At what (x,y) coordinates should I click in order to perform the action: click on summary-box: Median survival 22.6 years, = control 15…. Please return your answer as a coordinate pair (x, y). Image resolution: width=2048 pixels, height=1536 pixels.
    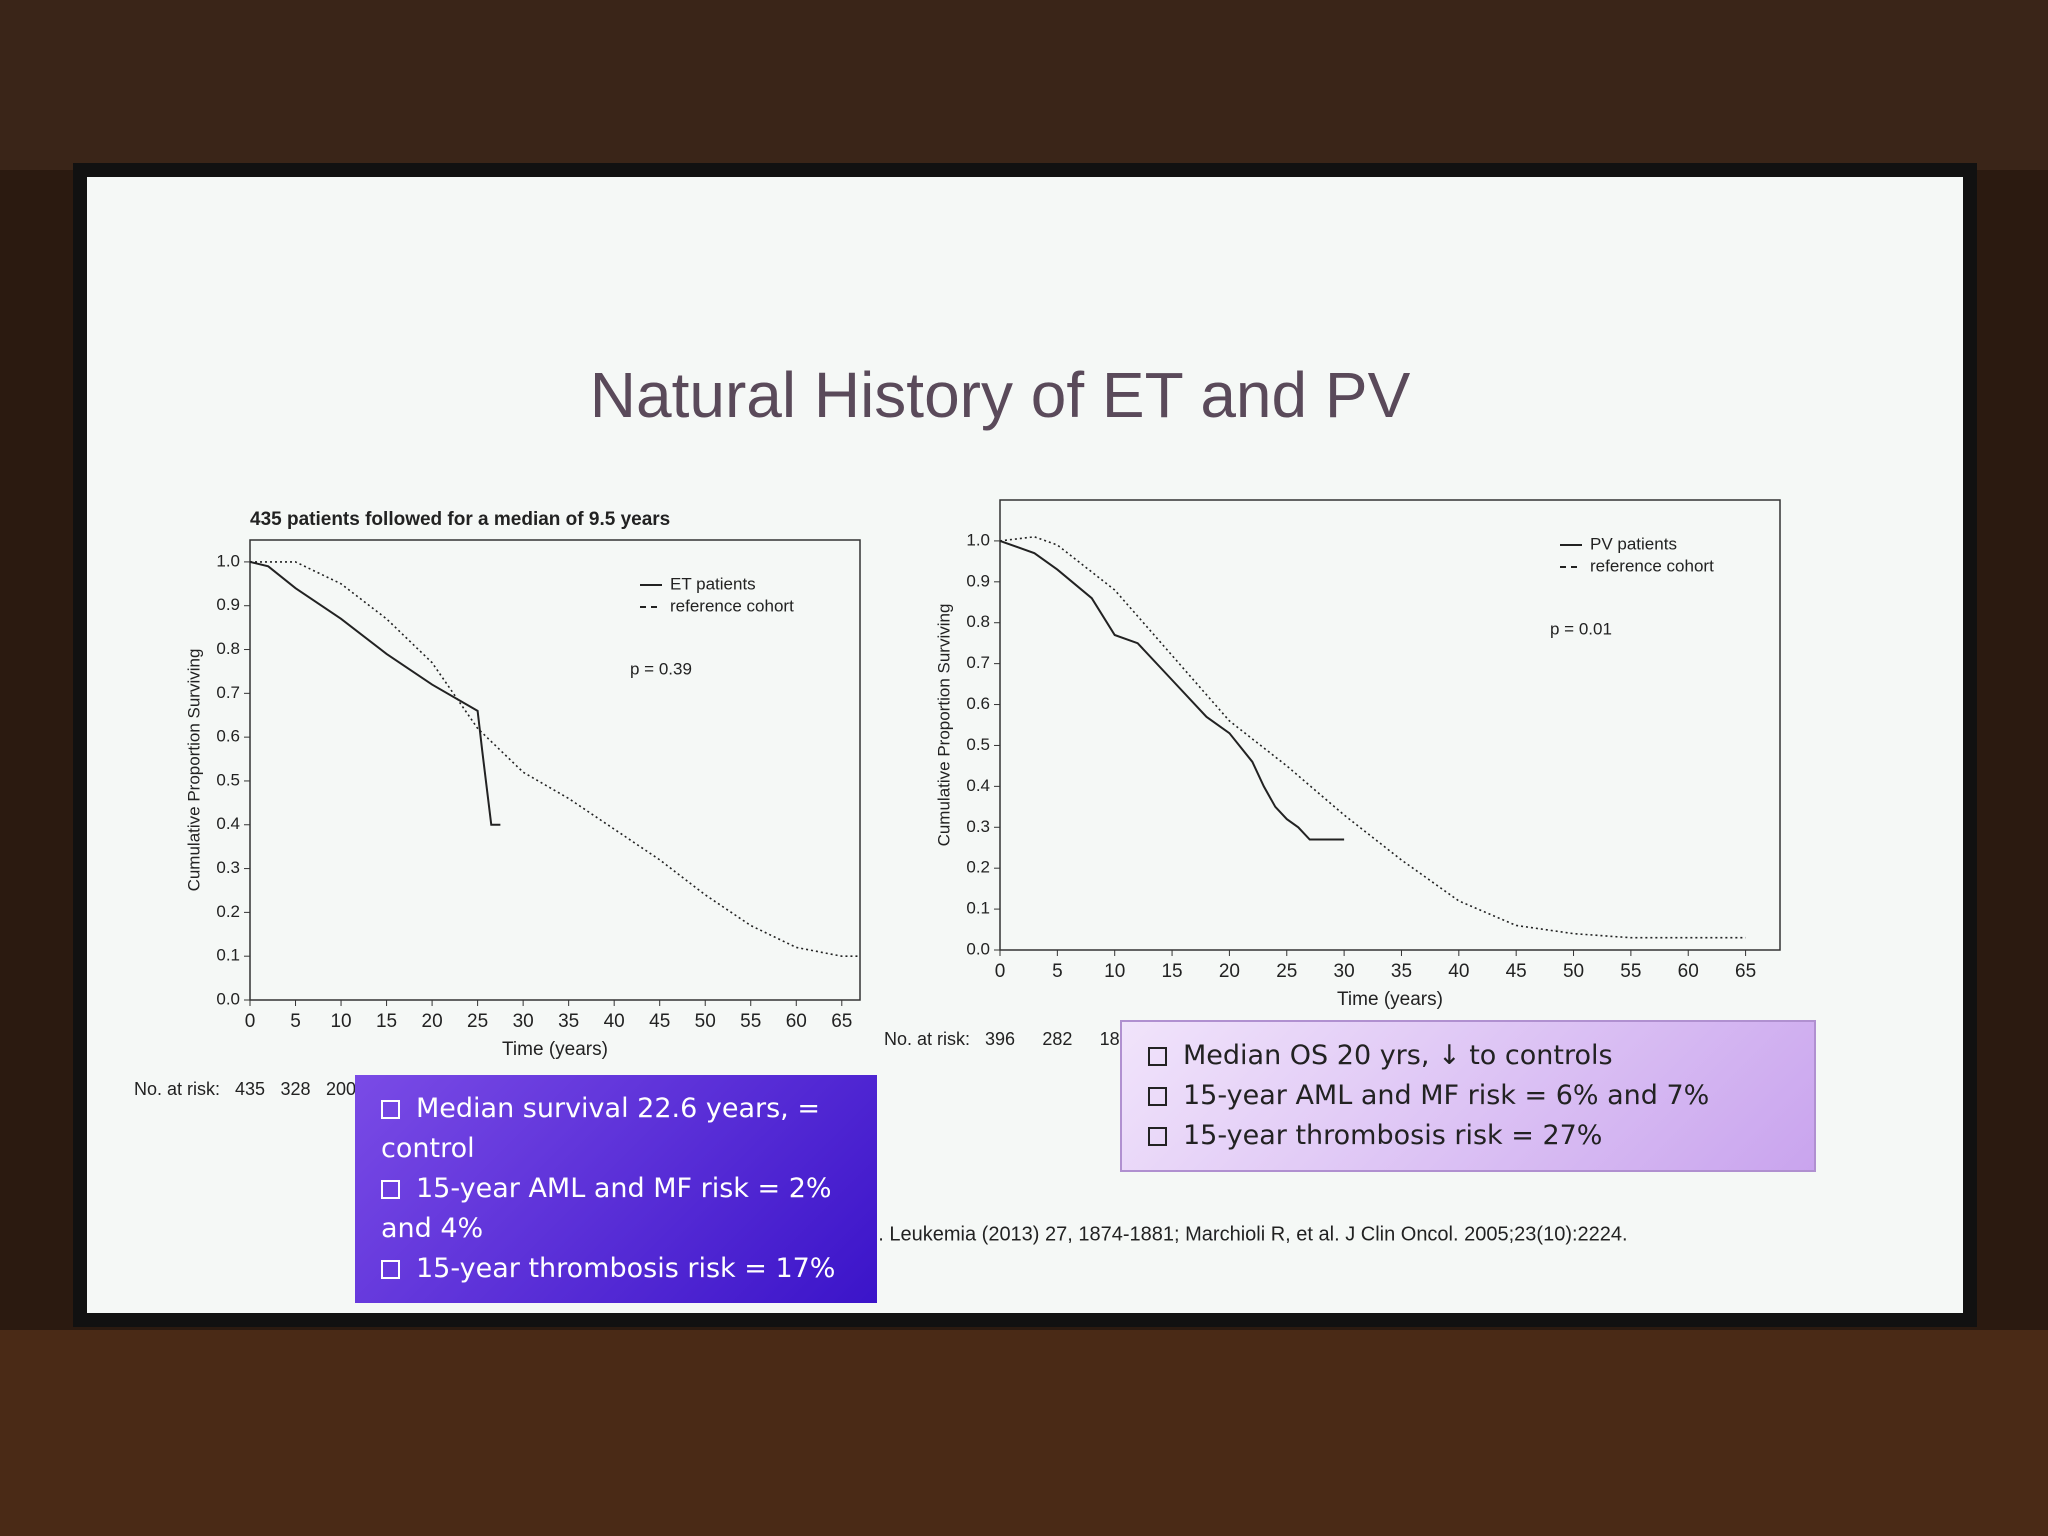
    Looking at the image, I should click on (616, 1189).